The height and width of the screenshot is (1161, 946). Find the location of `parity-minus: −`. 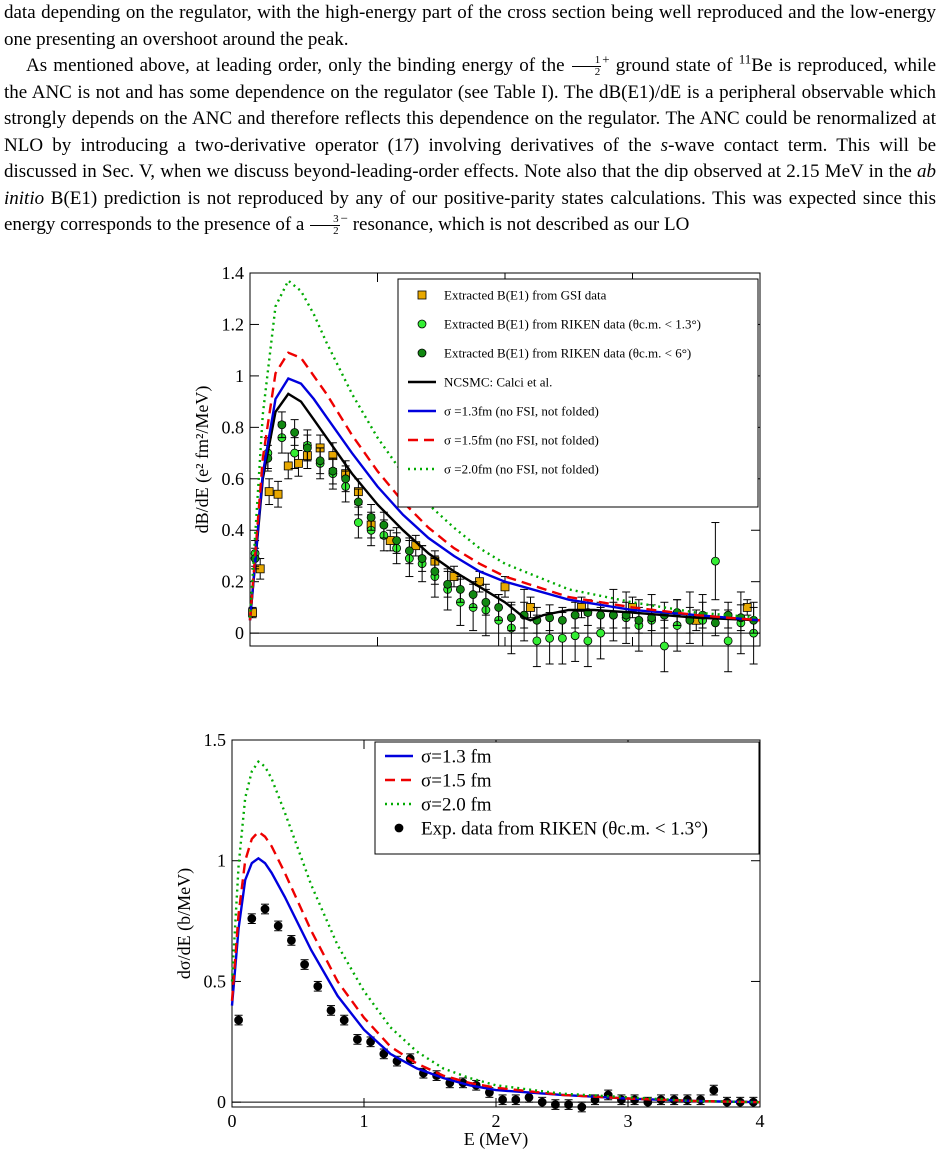

parity-minus: − is located at coordinates (344, 218).